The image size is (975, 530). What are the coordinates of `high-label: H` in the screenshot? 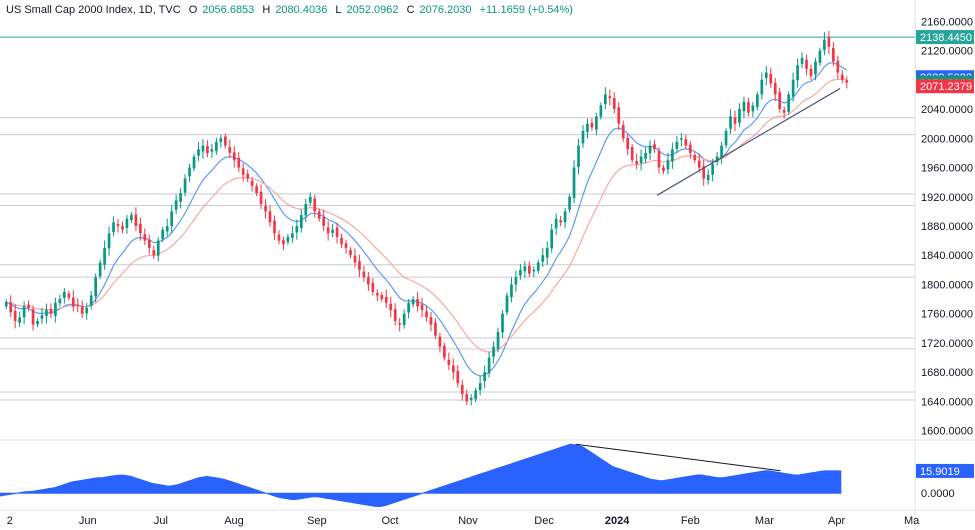 It's located at (266, 10).